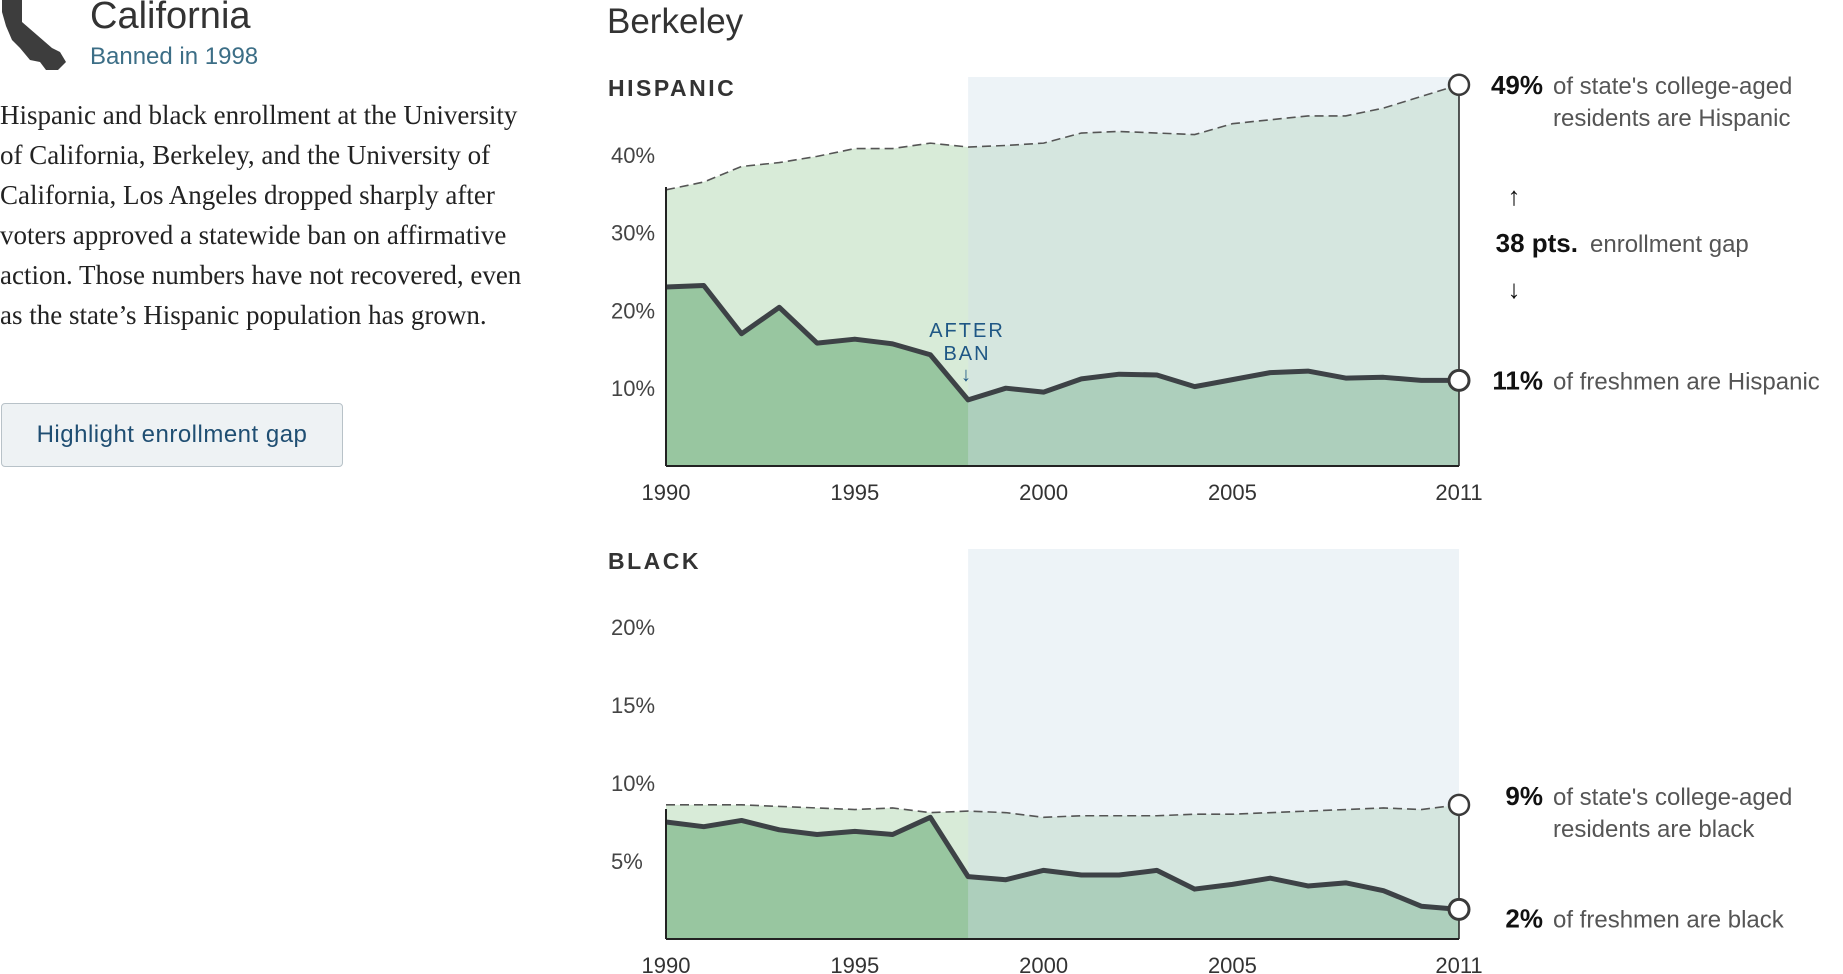 This screenshot has height=974, width=1843. I want to click on gap-text: enrollment gap, so click(1669, 244).